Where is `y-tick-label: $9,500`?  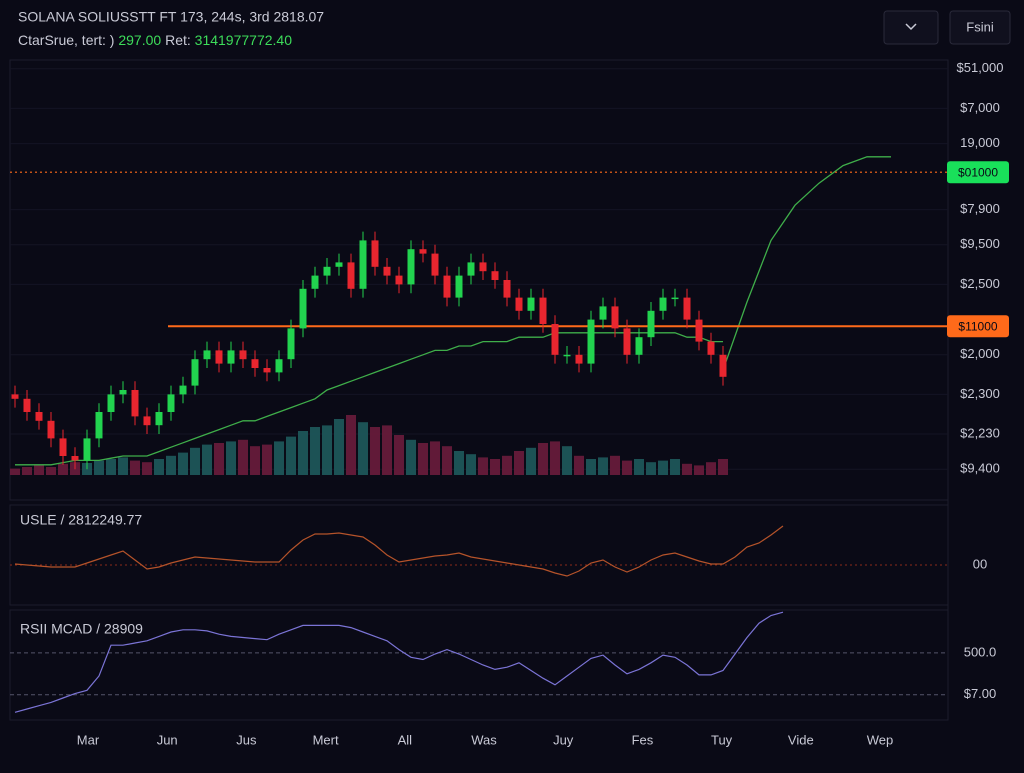
y-tick-label: $9,500 is located at coordinates (980, 243).